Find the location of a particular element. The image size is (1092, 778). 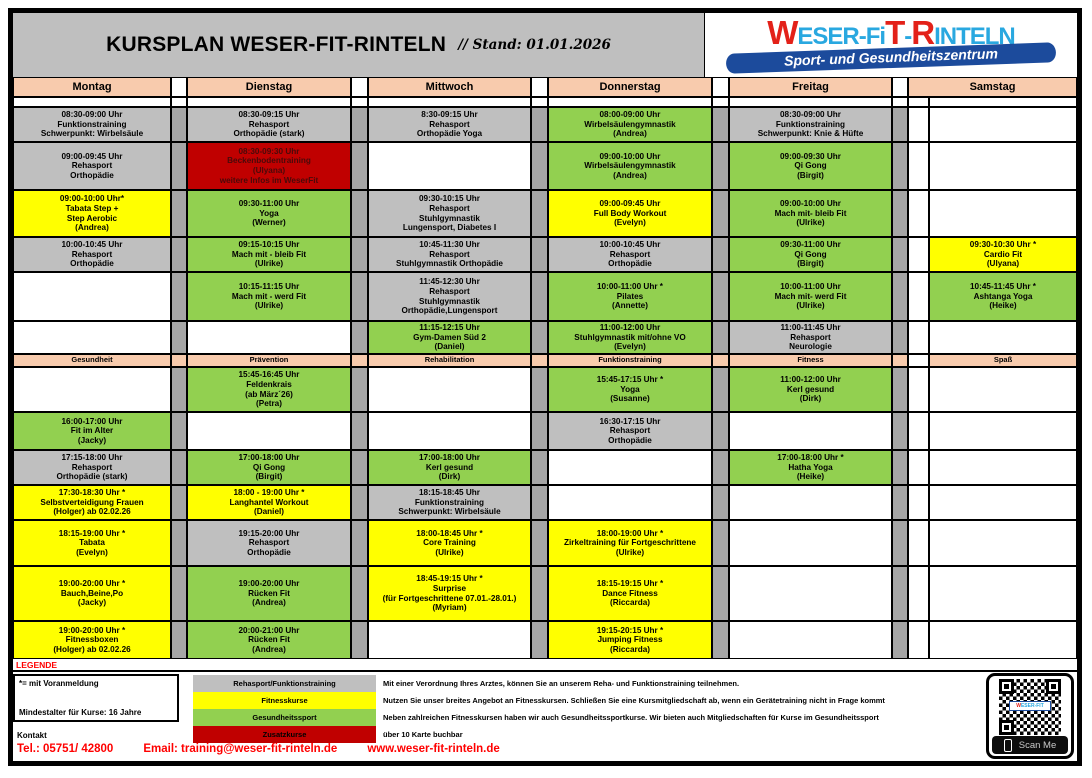

logo-letter-t: T is located at coordinates (895, 32).